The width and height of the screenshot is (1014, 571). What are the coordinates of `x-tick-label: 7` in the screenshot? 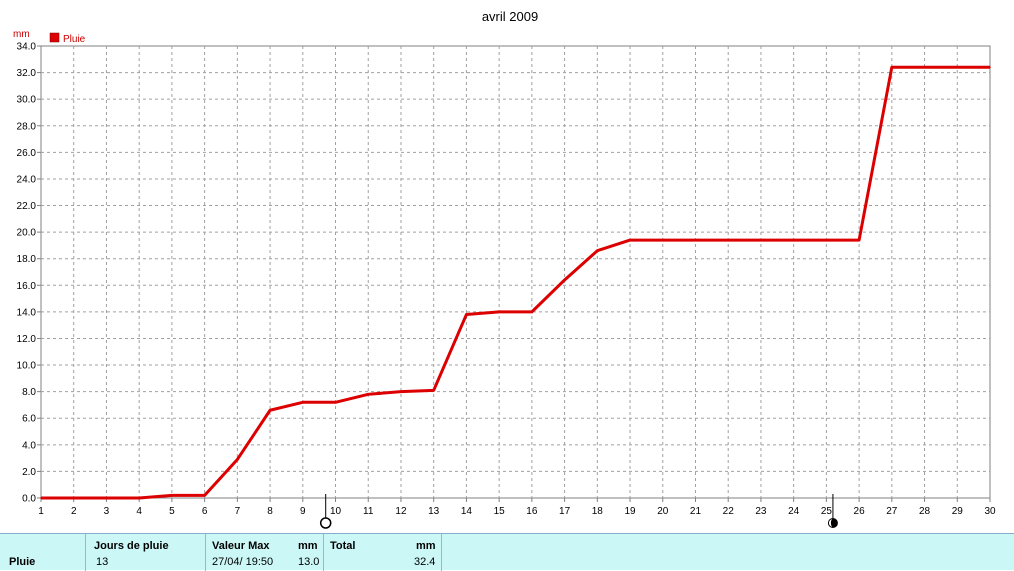 It's located at (238, 511).